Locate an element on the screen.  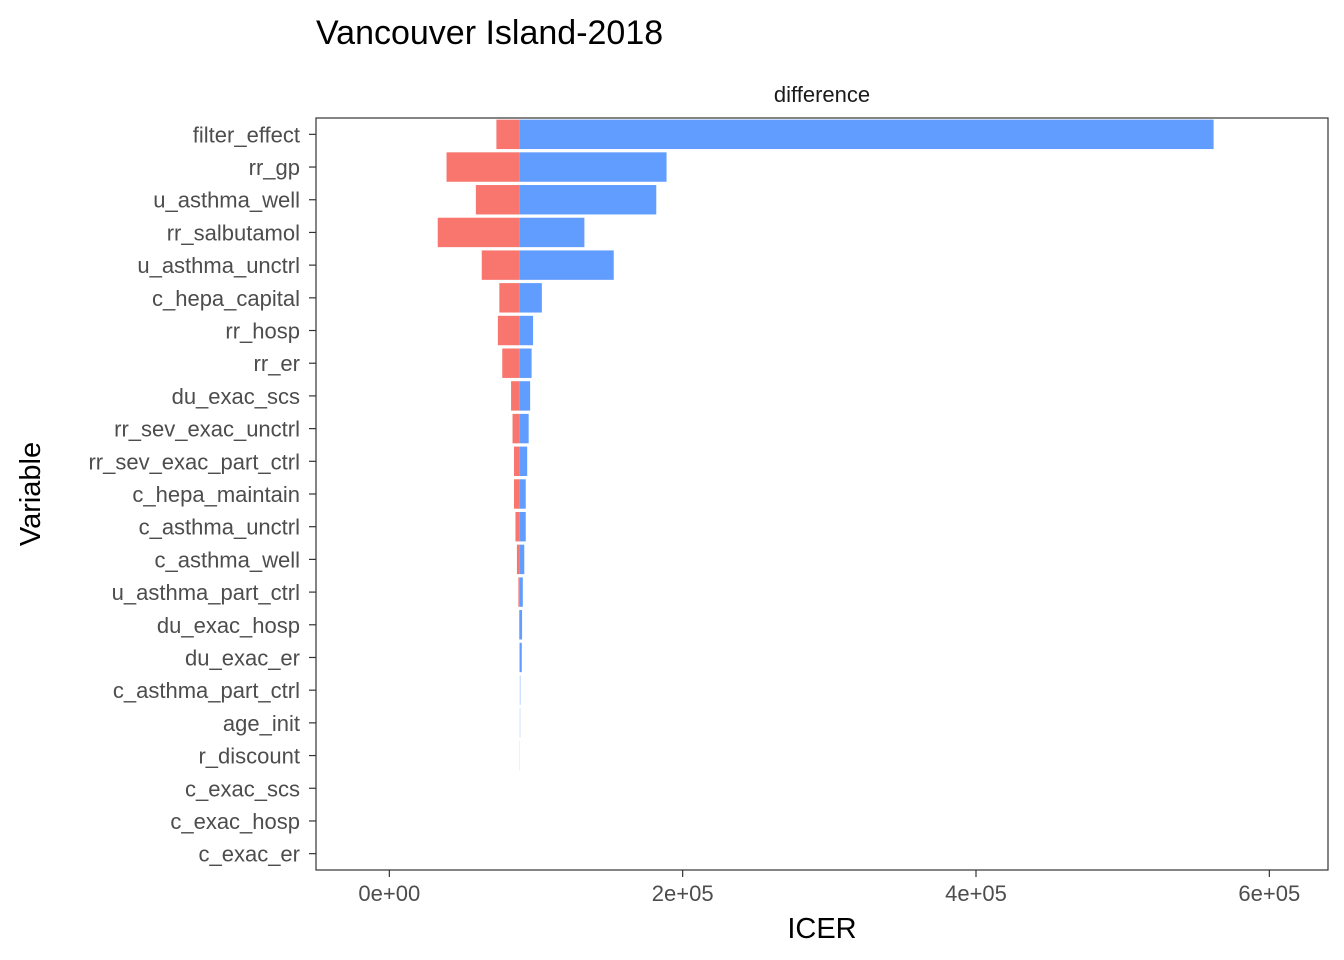
y-tick-label: du_exac_hosp is located at coordinates (228, 625).